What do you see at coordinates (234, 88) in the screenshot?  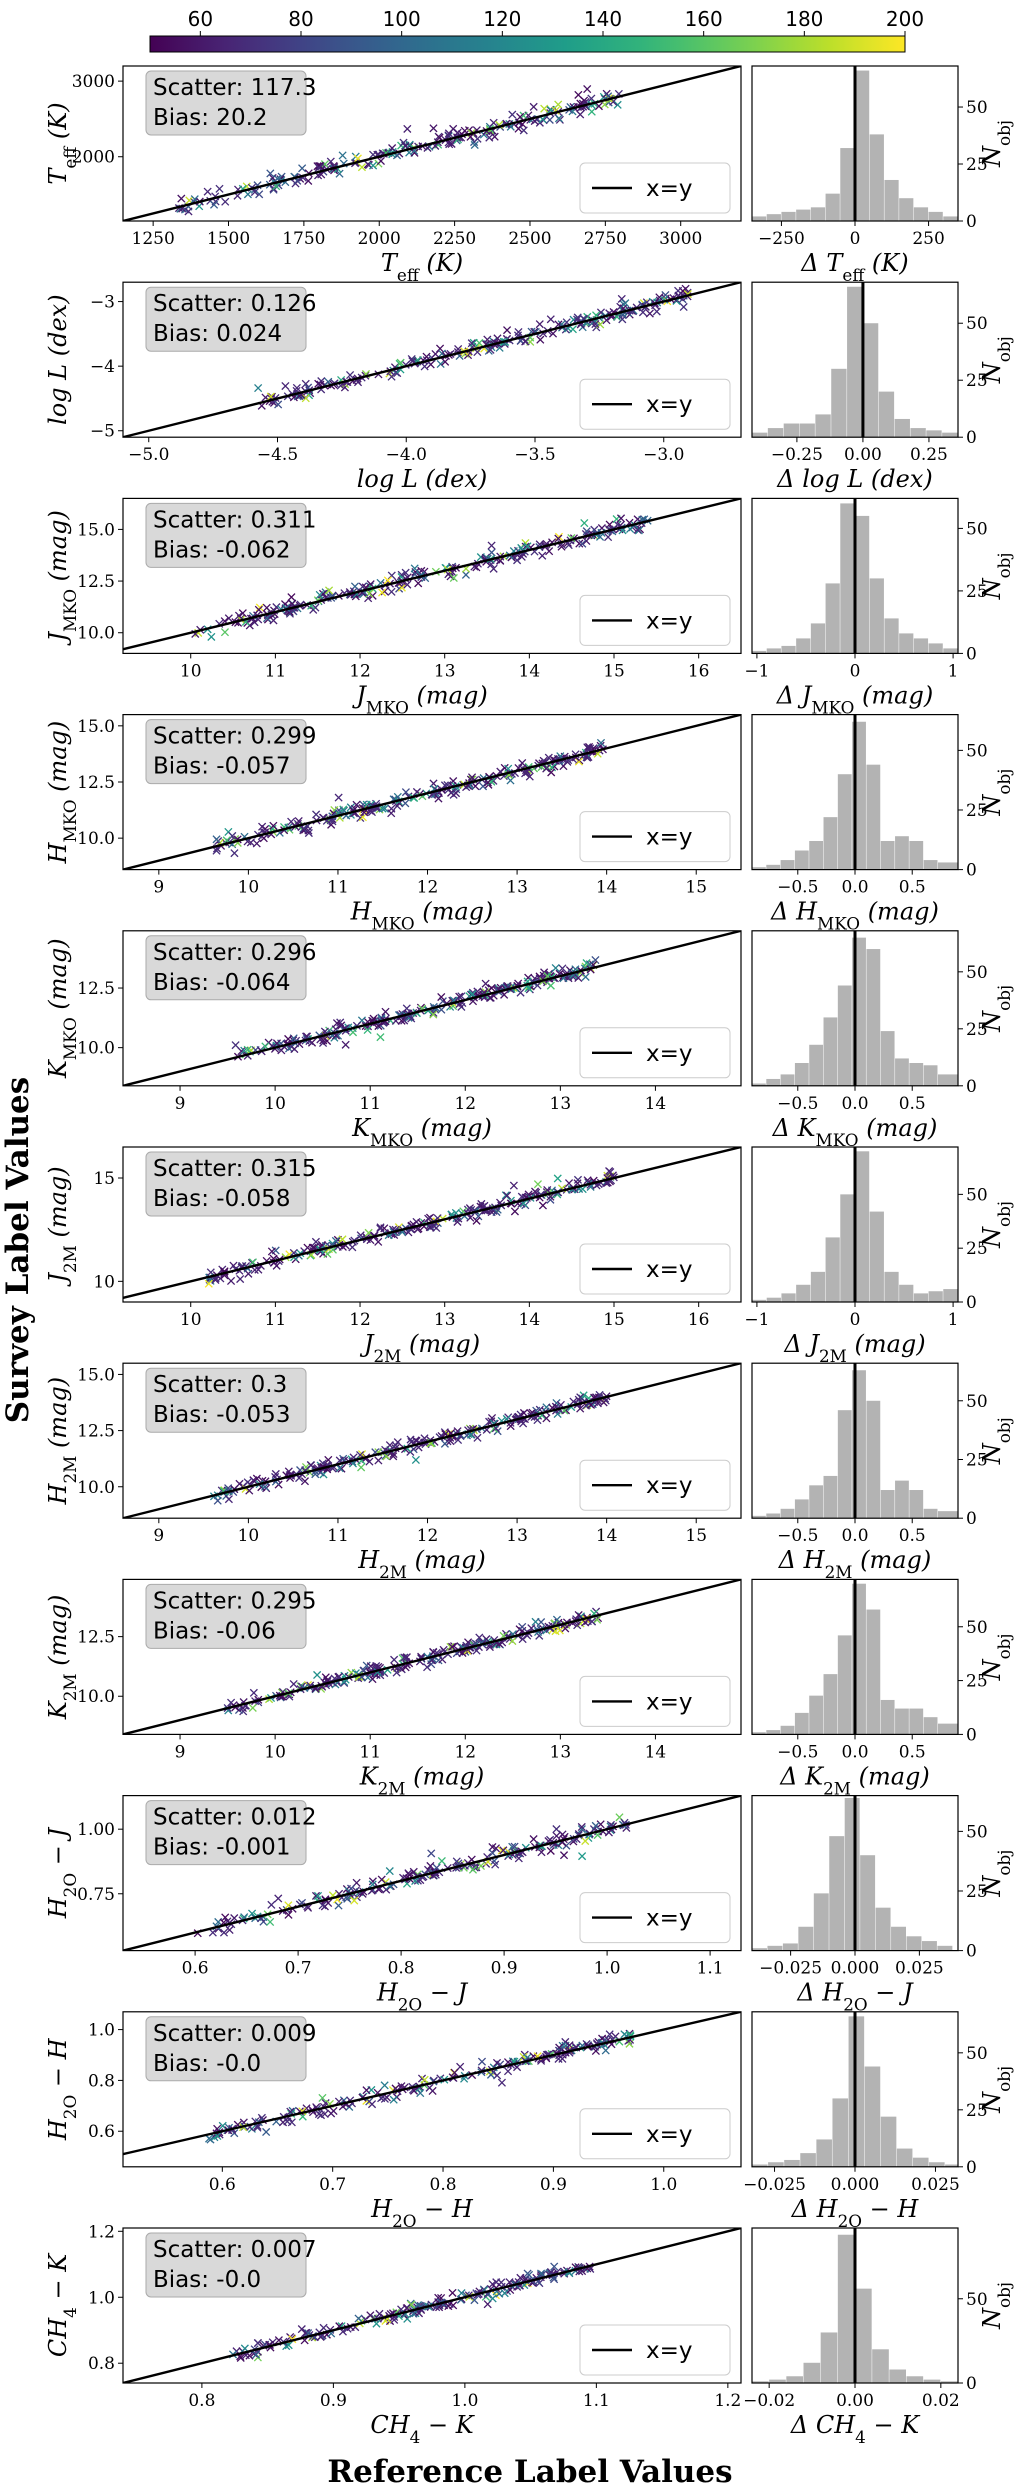 I see `scatter-value: Scatter: 117.3` at bounding box center [234, 88].